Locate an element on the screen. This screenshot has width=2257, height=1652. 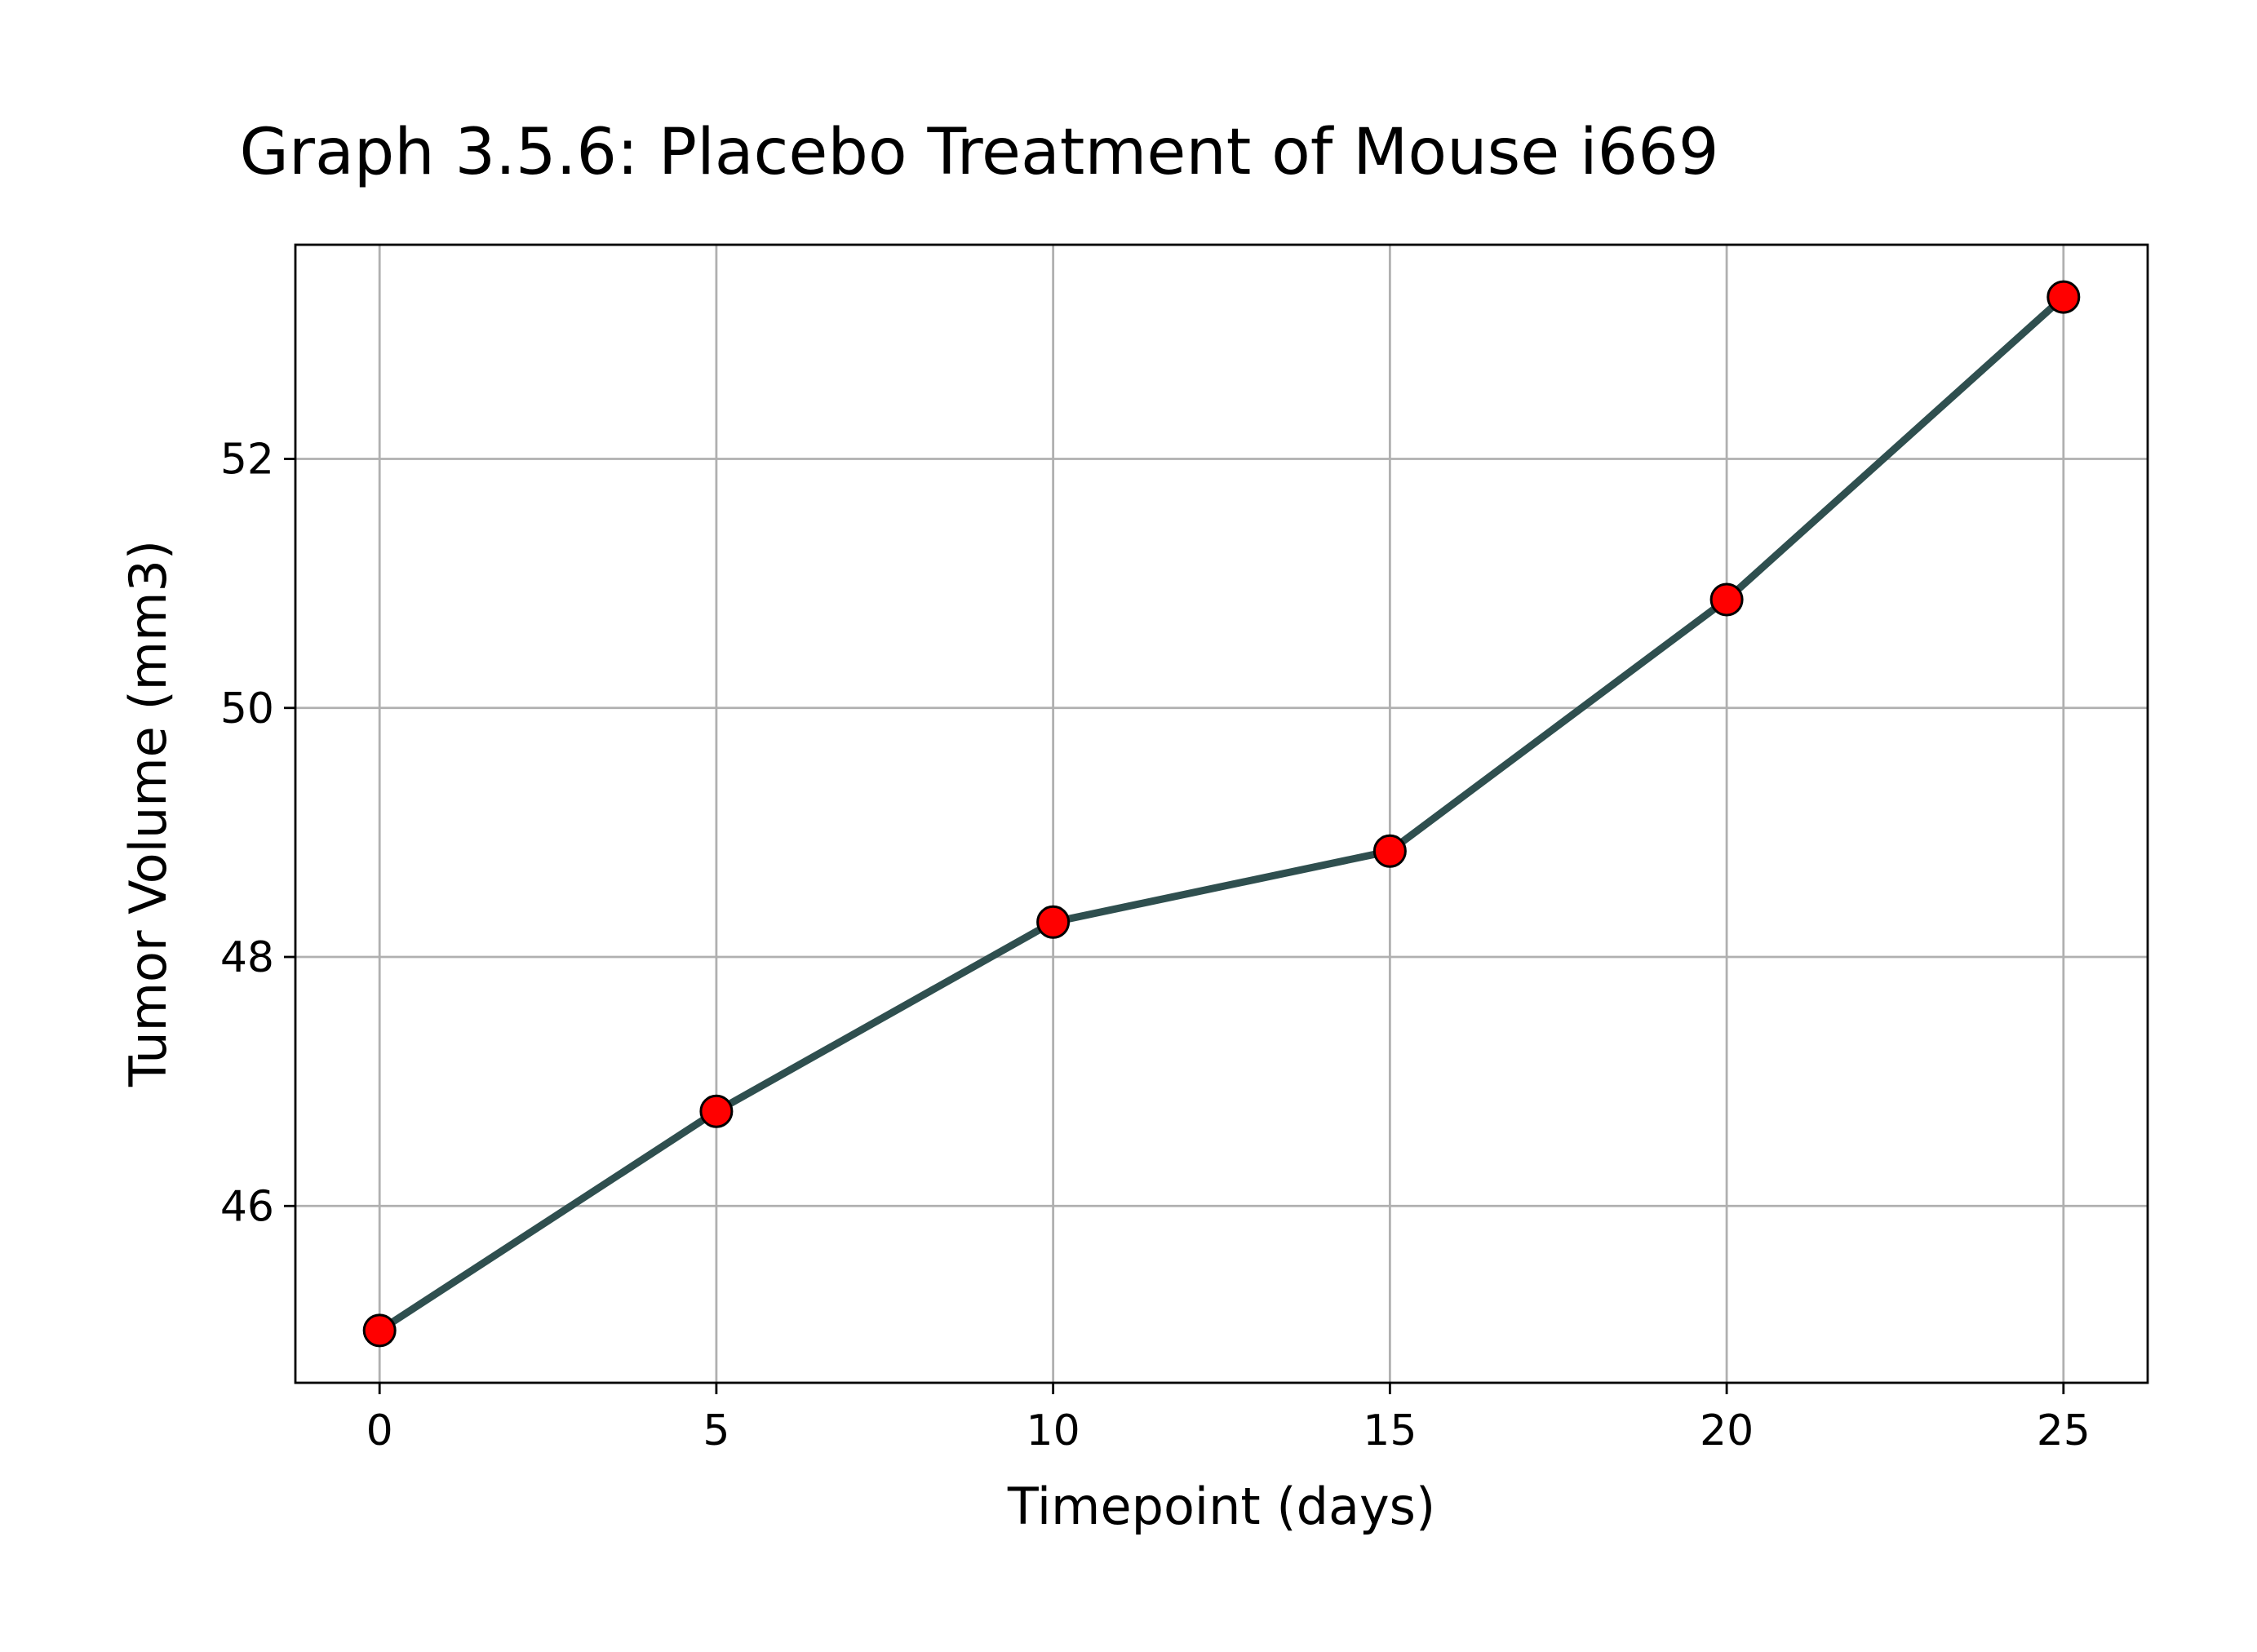
x-axis-label: Timepoint (days) is located at coordinates (1221, 1506).